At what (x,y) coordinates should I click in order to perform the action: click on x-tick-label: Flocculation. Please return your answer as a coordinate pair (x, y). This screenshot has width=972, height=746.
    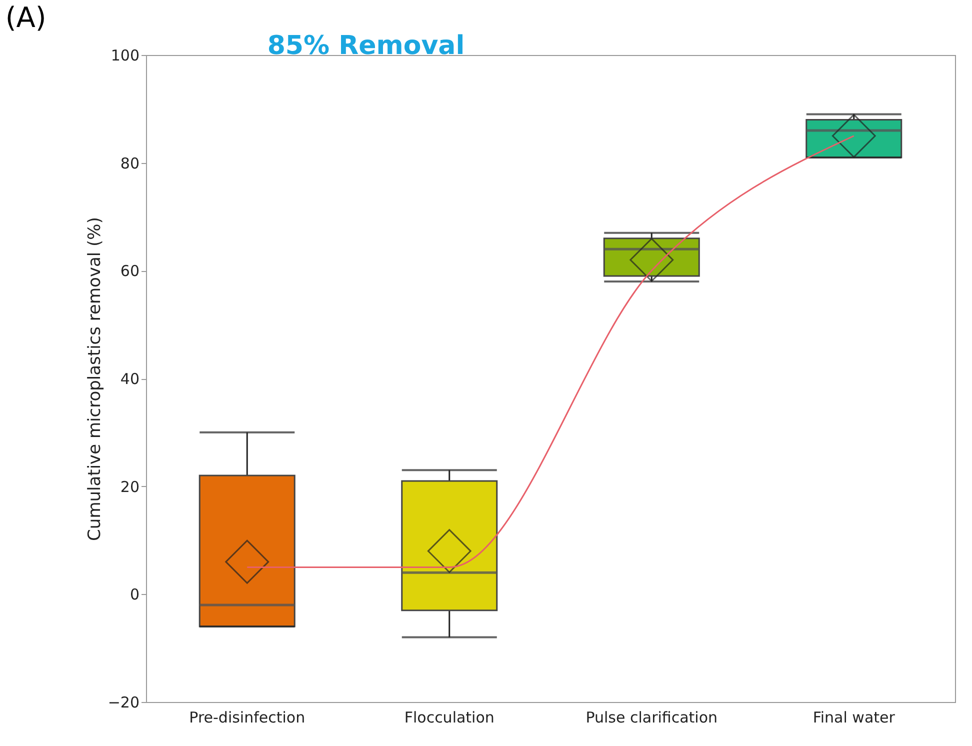
    Looking at the image, I should click on (449, 717).